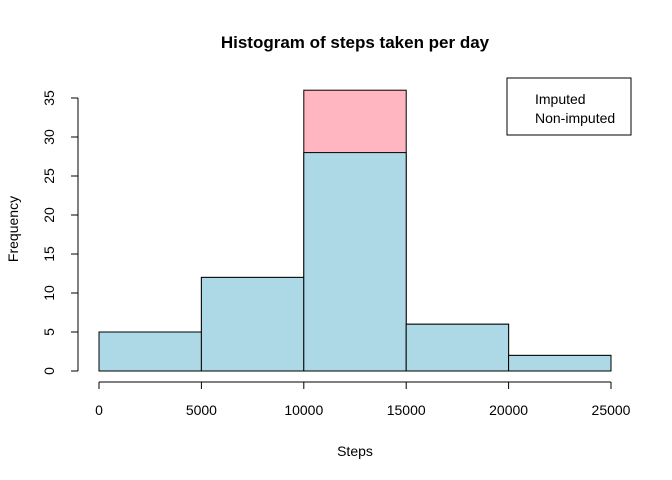 This screenshot has height=480, width=672. I want to click on legend-box, so click(569, 106).